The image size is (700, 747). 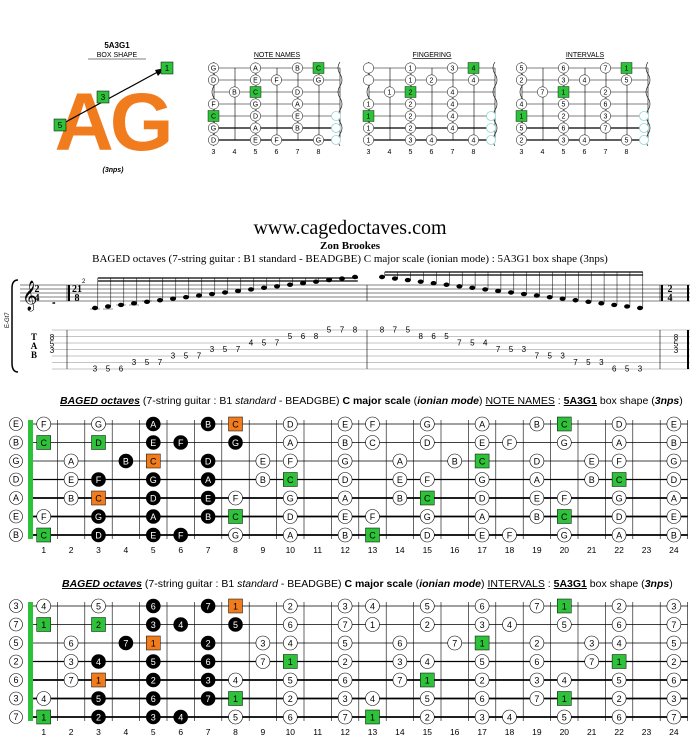 What do you see at coordinates (453, 117) in the screenshot?
I see `mini-note-label: 4` at bounding box center [453, 117].